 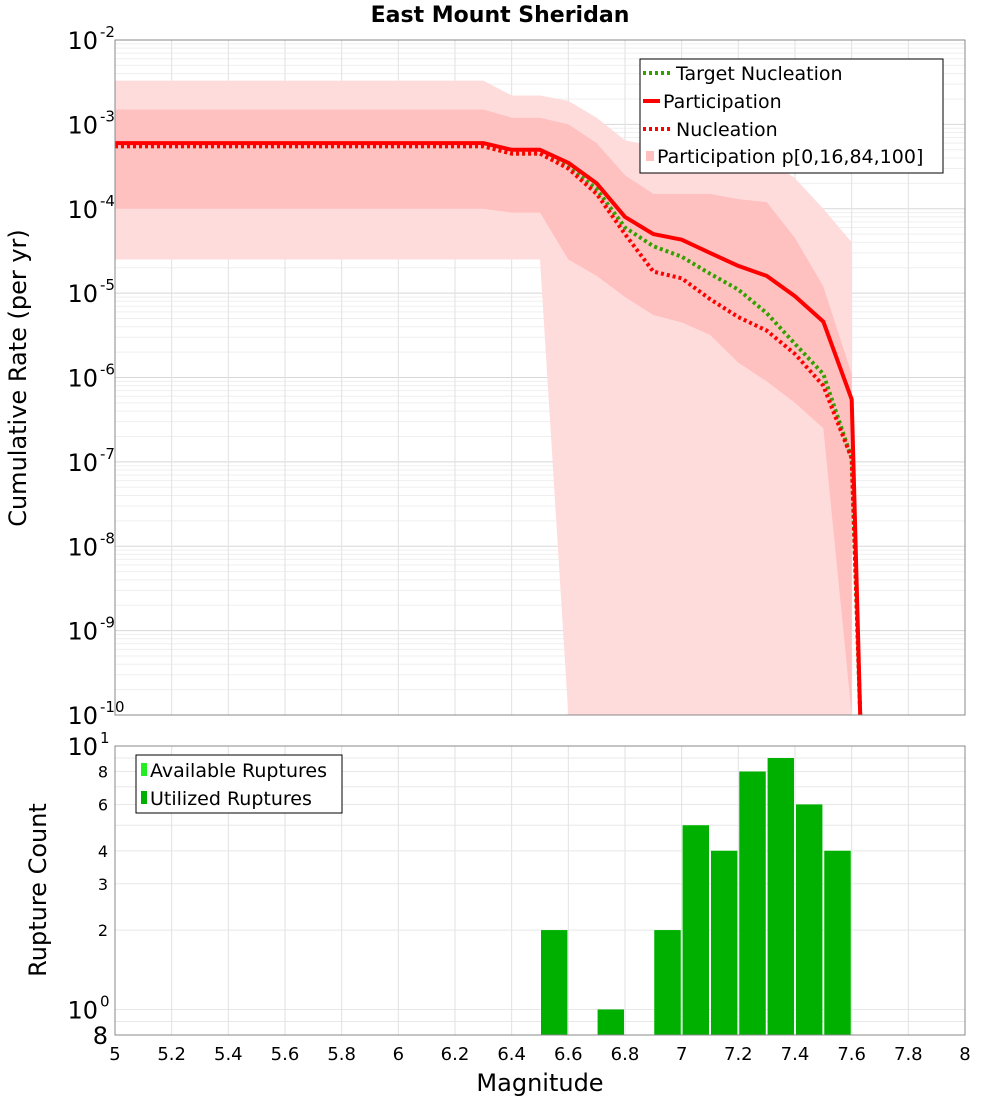 I want to click on legend-label-participation-band: Participation p[0,16,84,100], so click(x=790, y=157).